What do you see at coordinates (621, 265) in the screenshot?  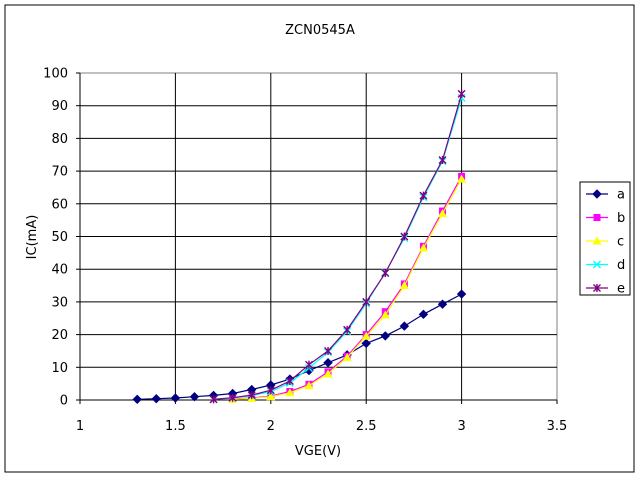 I see `legend-label: d` at bounding box center [621, 265].